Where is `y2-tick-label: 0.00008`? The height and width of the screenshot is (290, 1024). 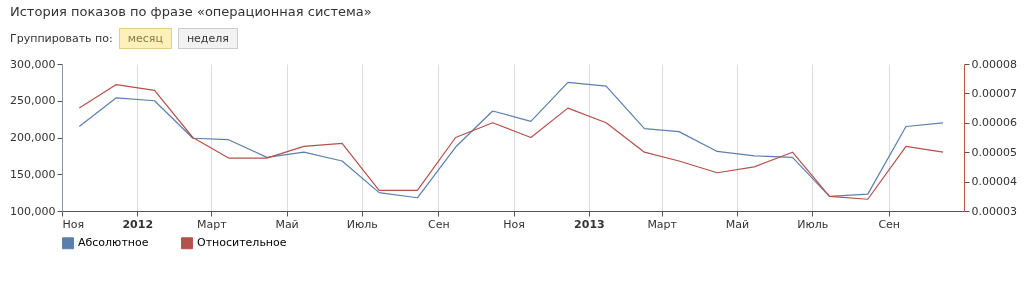 y2-tick-label: 0.00008 is located at coordinates (994, 64).